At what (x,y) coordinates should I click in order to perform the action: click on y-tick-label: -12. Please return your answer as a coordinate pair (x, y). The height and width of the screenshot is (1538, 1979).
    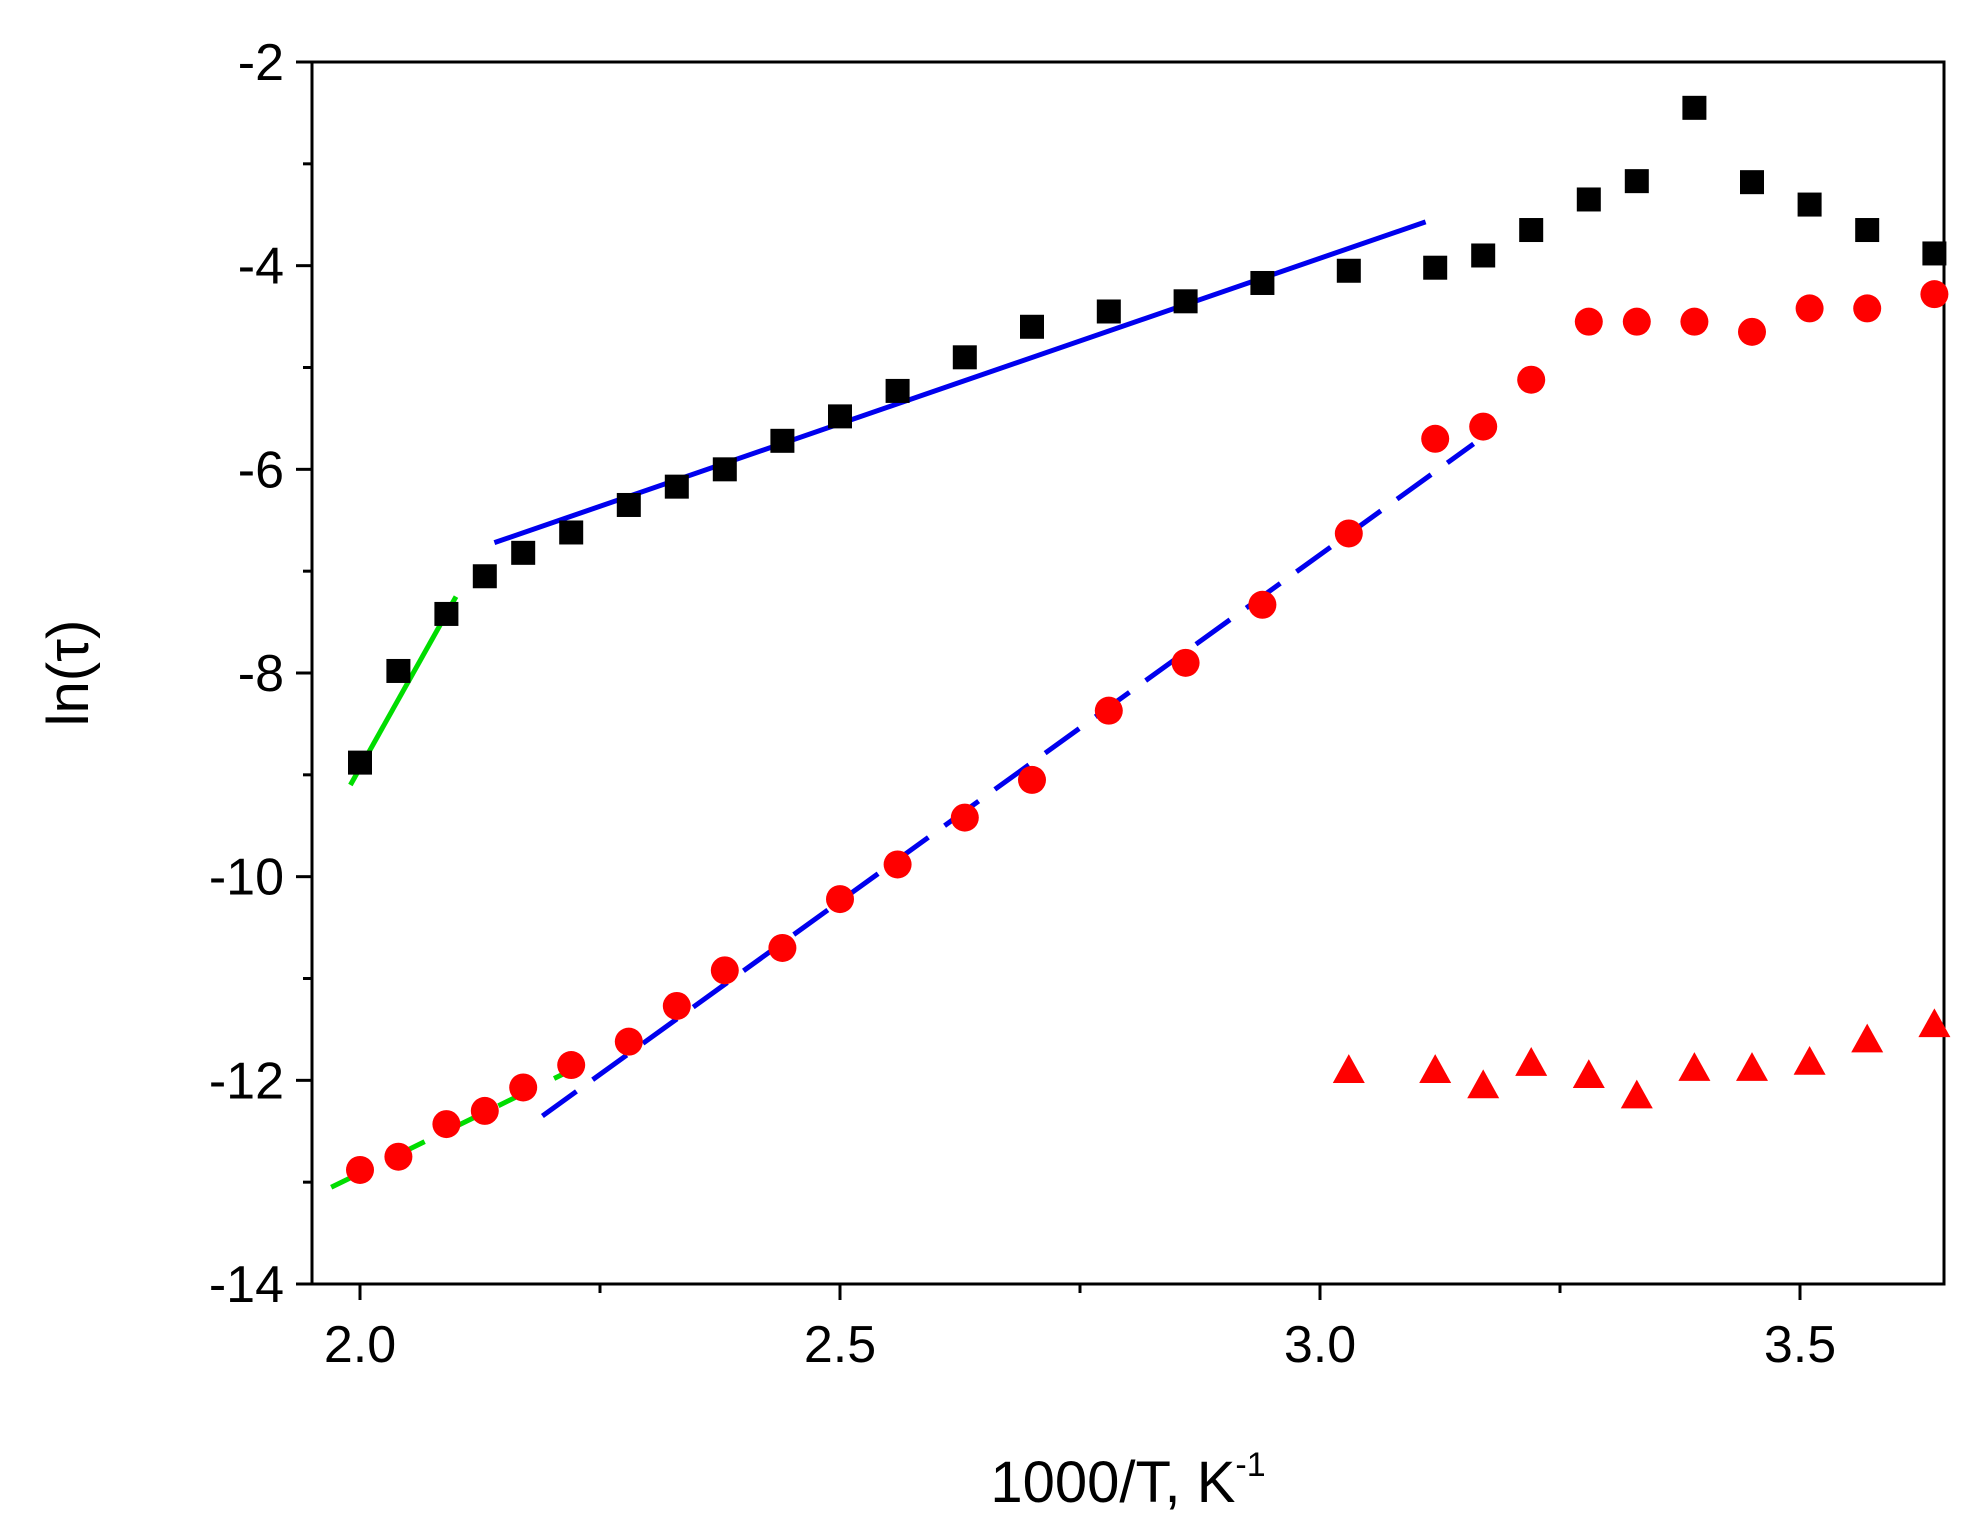
    Looking at the image, I should click on (246, 1081).